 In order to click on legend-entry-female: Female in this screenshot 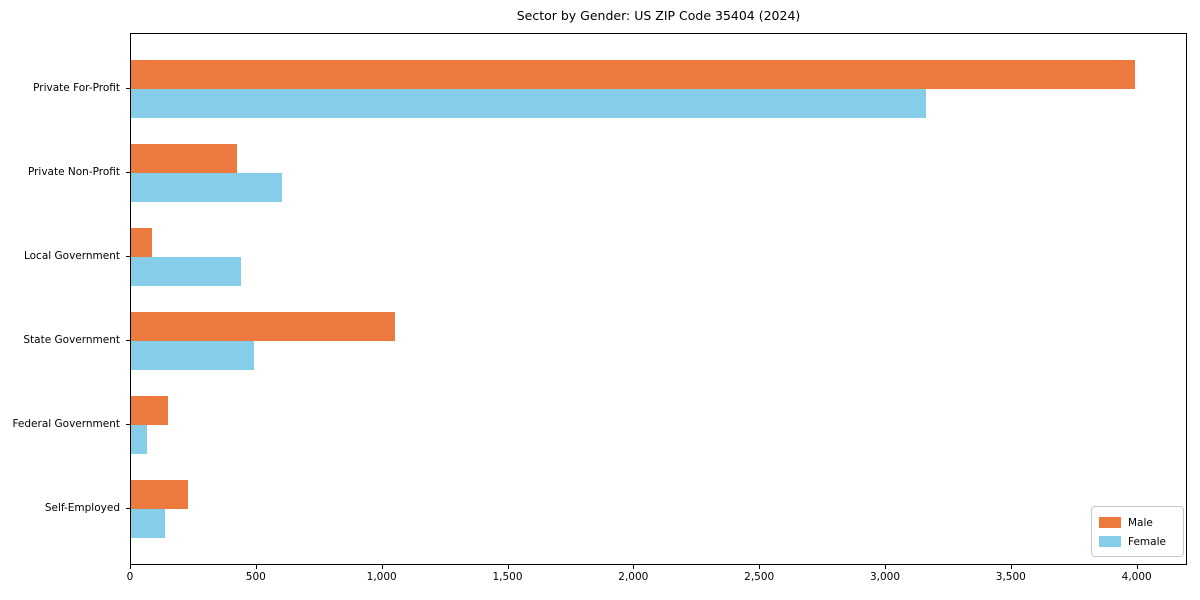, I will do `click(1137, 541)`.